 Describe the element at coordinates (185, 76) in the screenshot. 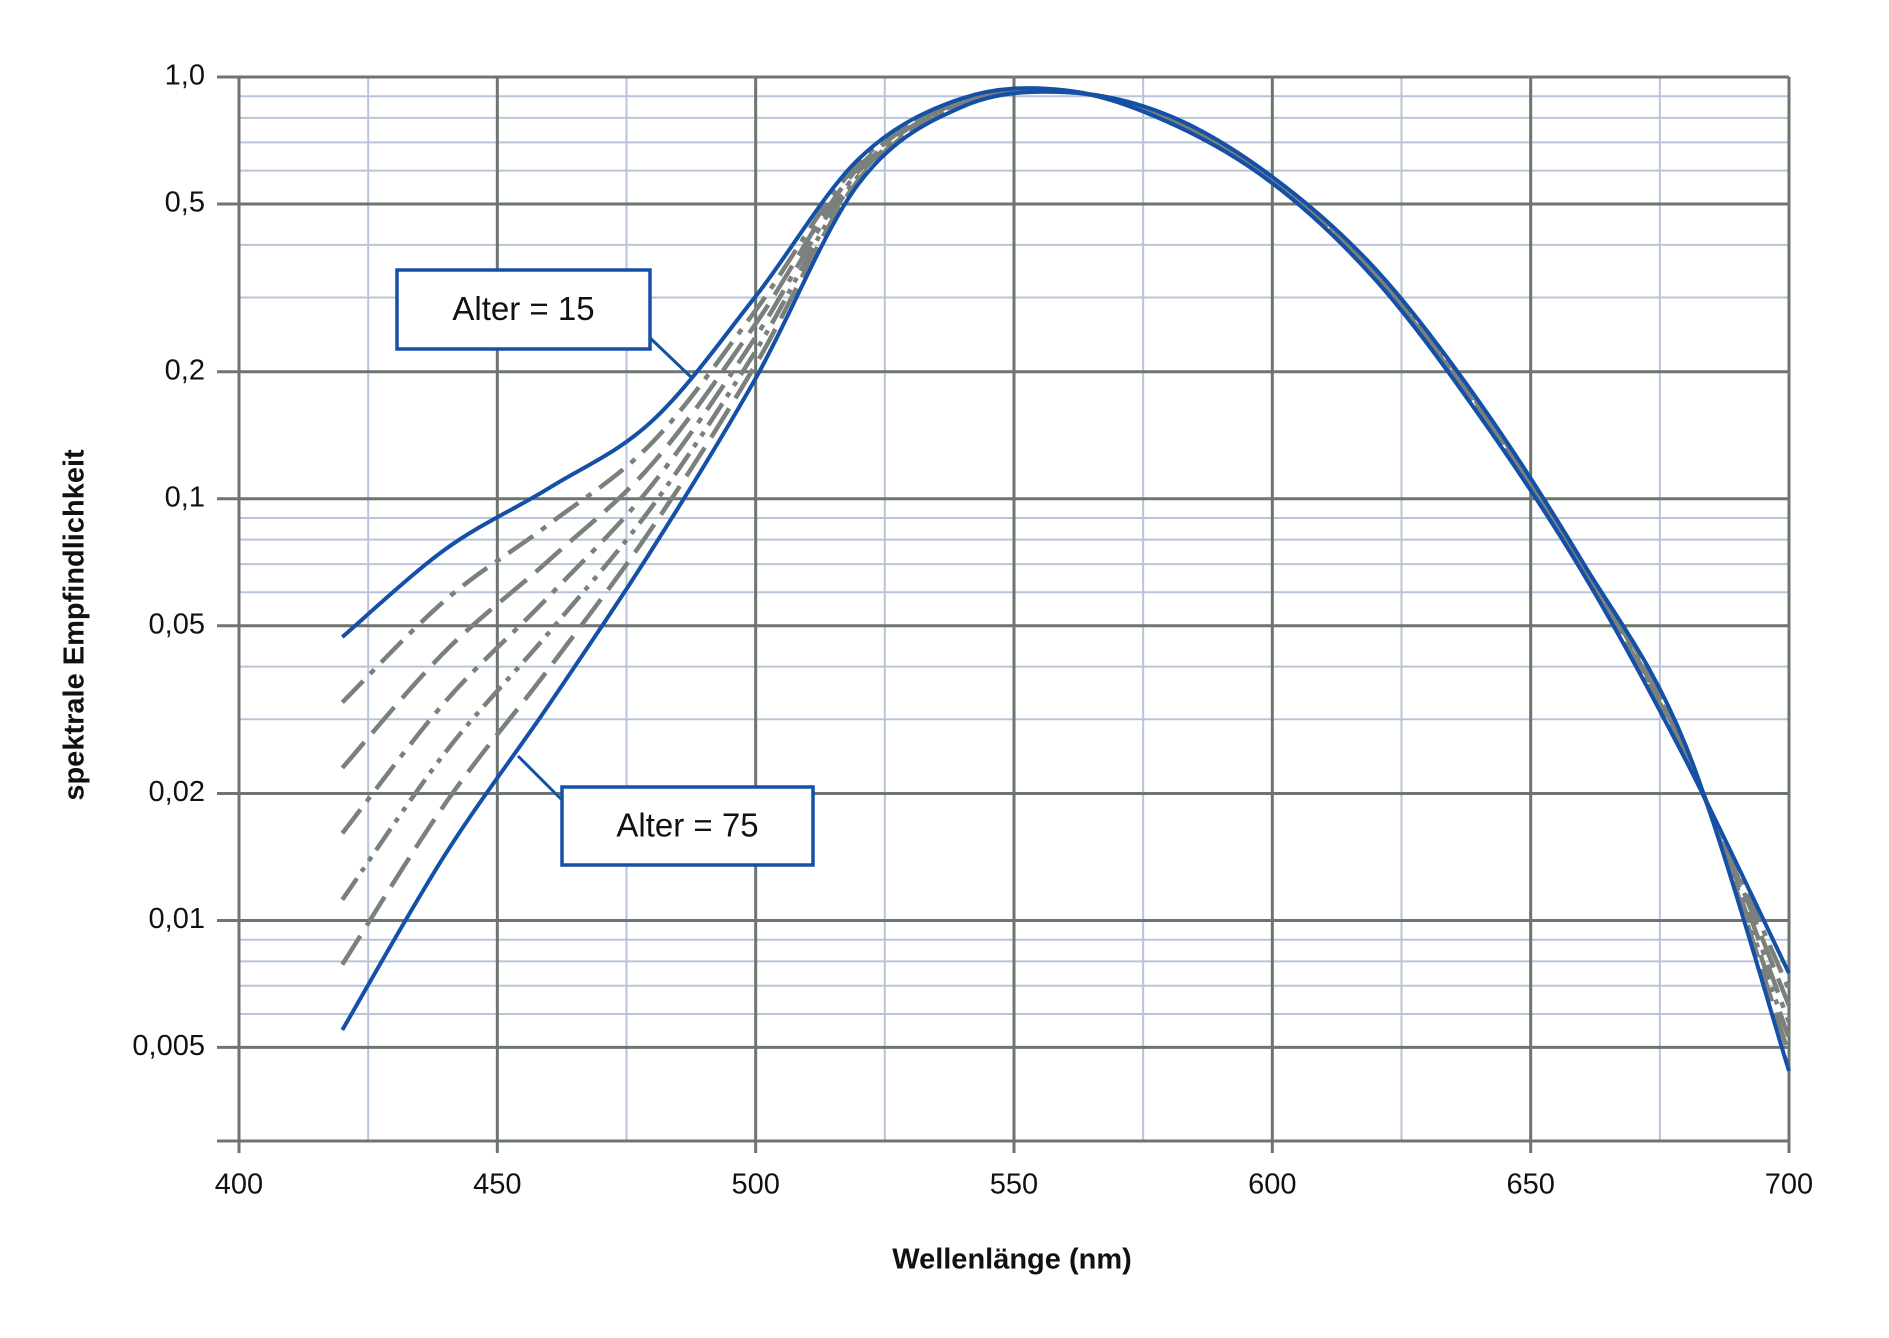

I see `y-tick-label: 1,0` at that location.